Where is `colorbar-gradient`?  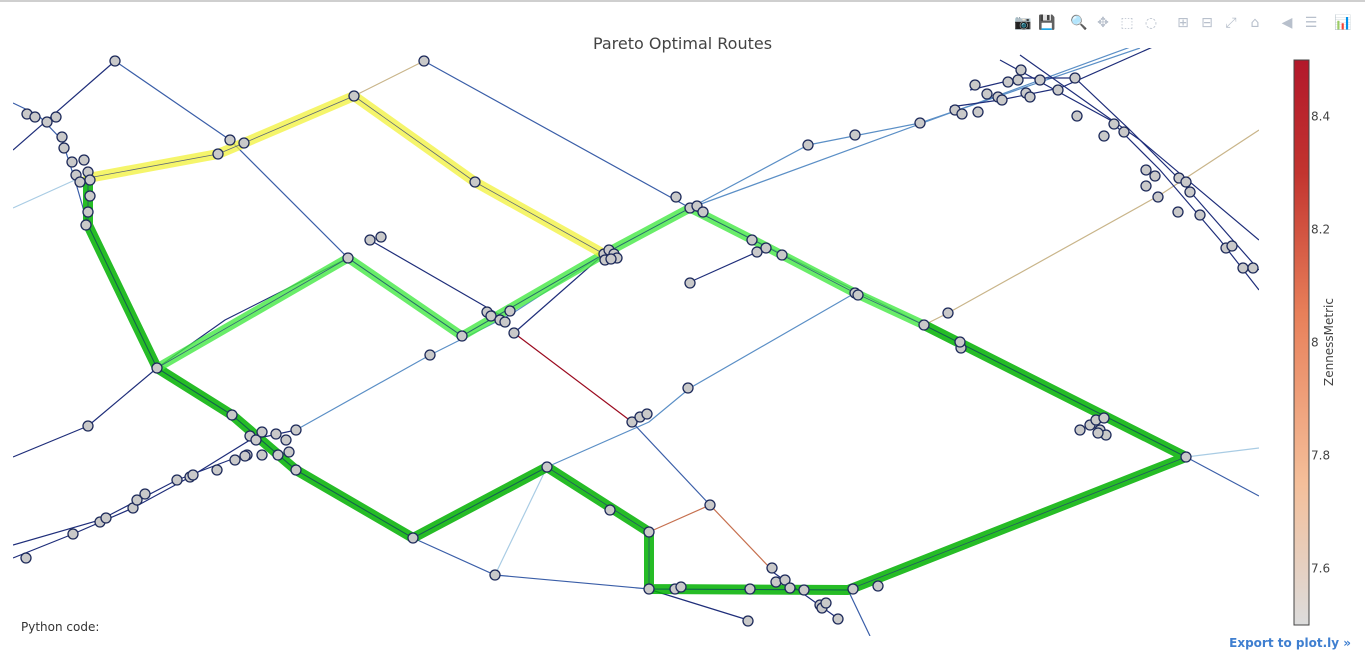 colorbar-gradient is located at coordinates (1301, 342).